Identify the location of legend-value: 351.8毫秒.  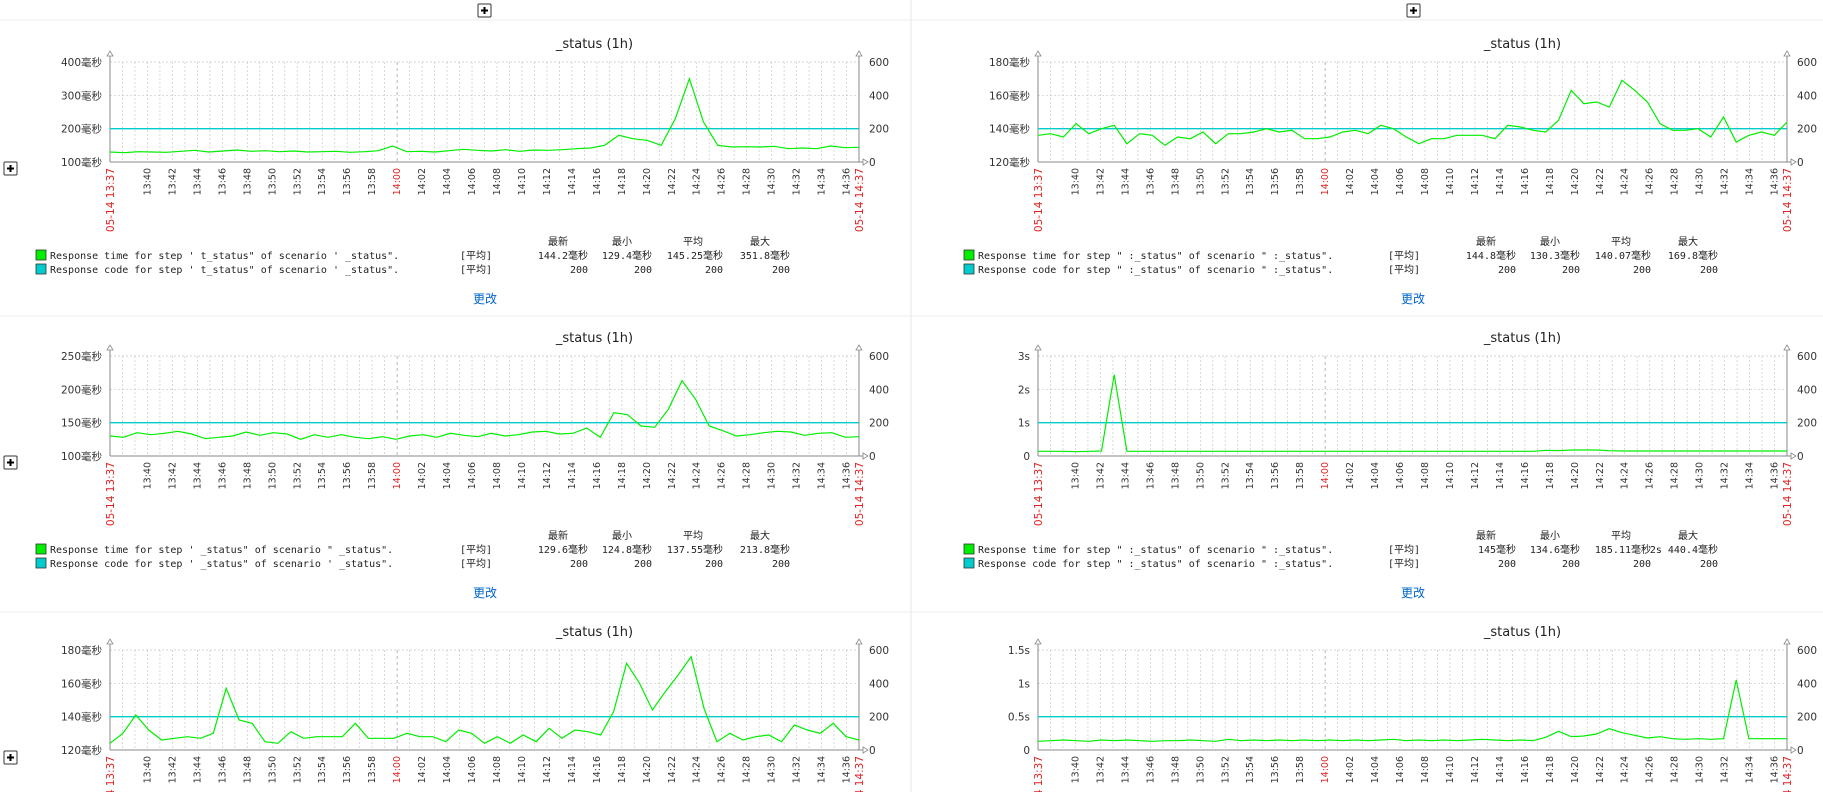
(765, 255).